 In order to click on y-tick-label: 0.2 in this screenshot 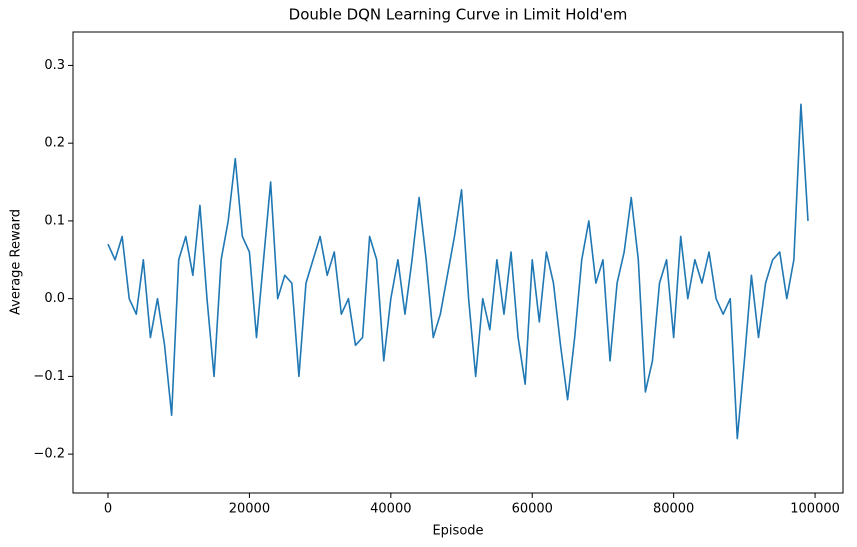, I will do `click(54, 143)`.